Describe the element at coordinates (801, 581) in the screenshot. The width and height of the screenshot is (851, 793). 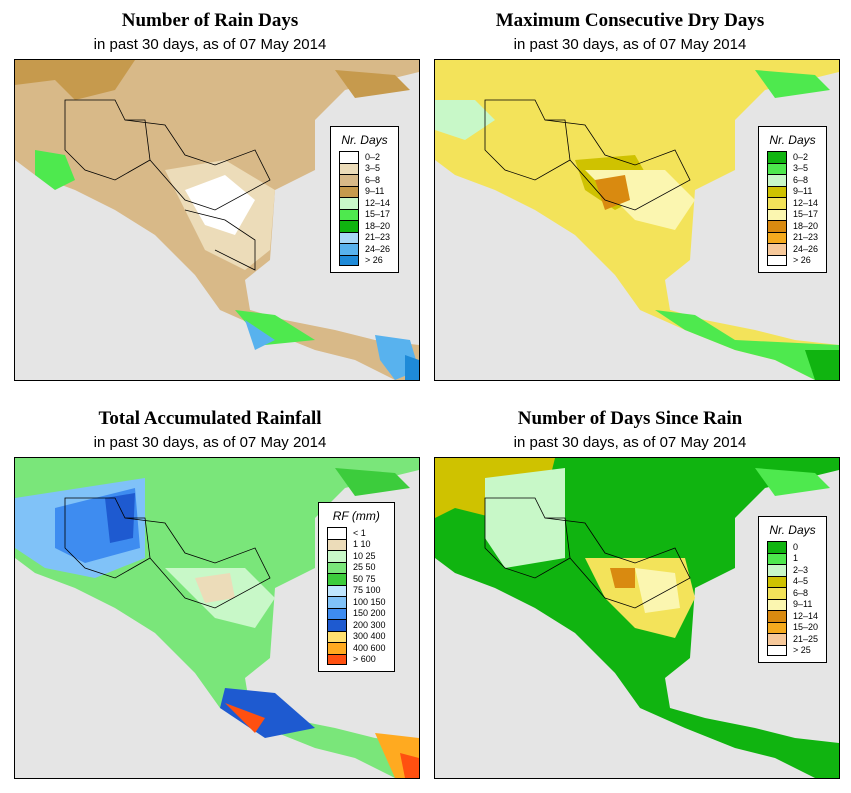
I see `legend-label: 4–5` at that location.